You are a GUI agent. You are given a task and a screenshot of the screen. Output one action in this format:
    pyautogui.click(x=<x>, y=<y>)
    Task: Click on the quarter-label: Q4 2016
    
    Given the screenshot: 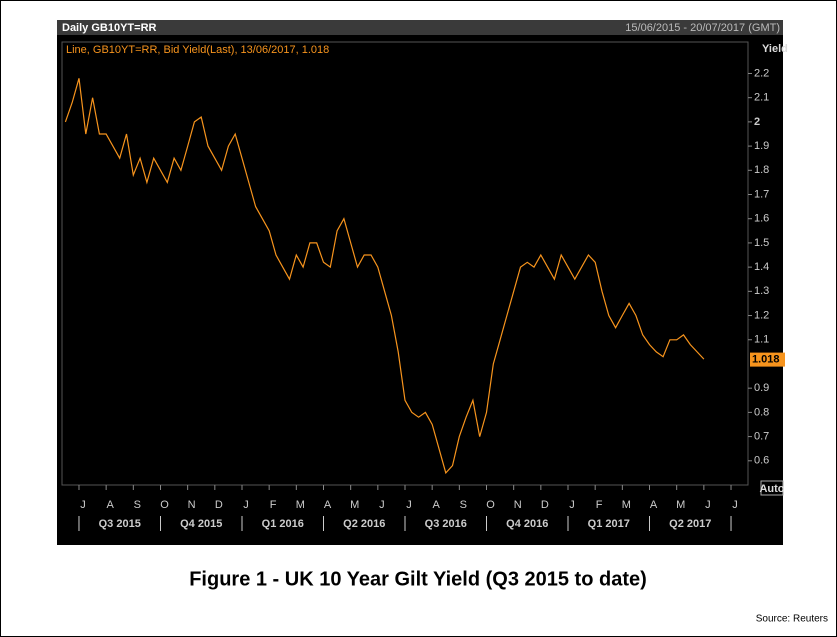 What is the action you would take?
    pyautogui.click(x=527, y=524)
    